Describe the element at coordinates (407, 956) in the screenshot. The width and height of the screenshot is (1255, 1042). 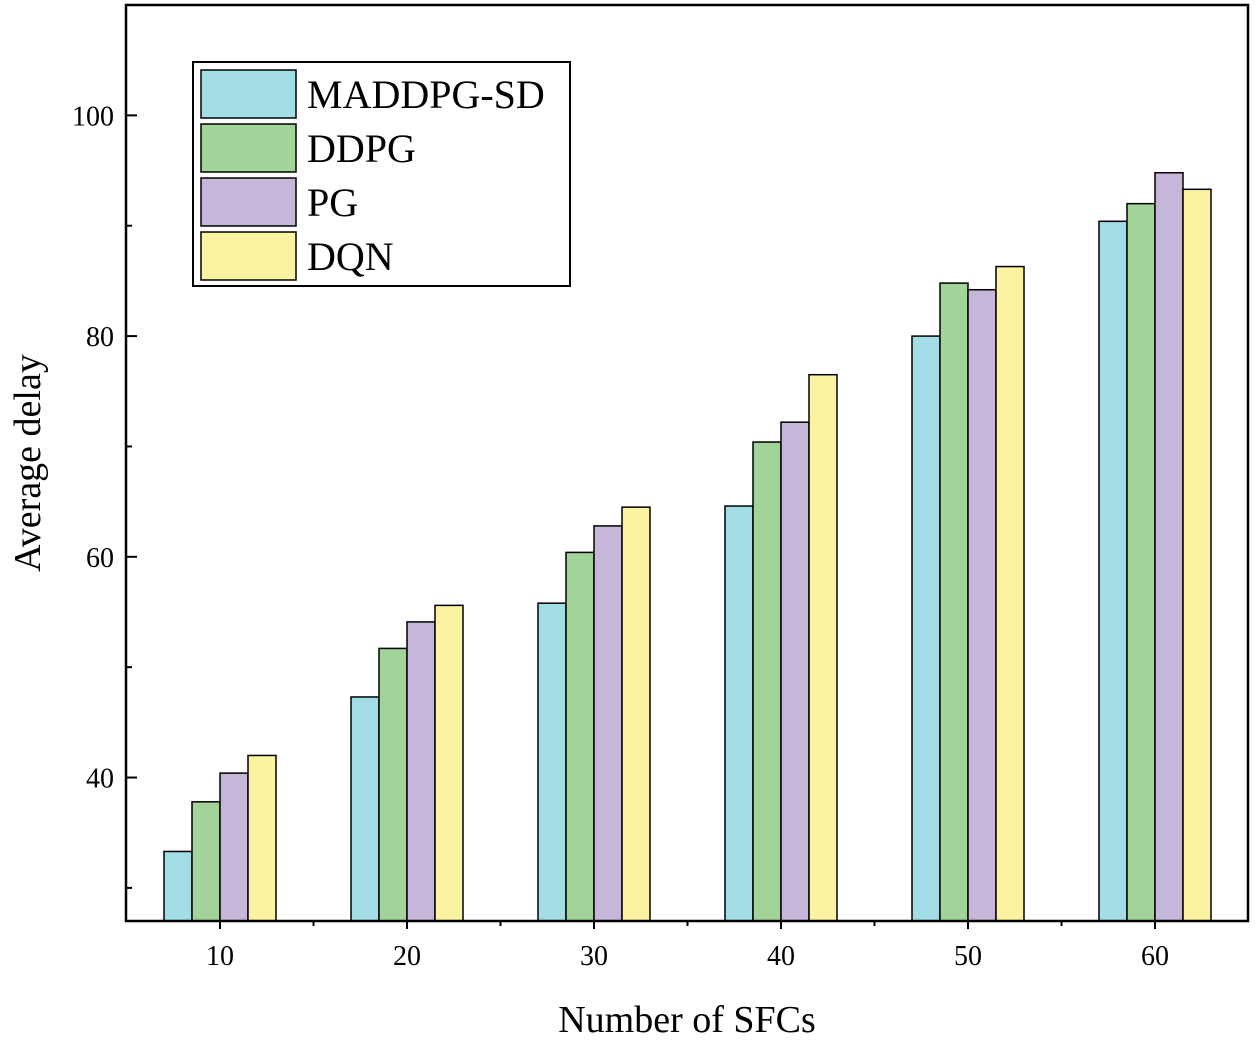
I see `x-tick-label: 20` at that location.